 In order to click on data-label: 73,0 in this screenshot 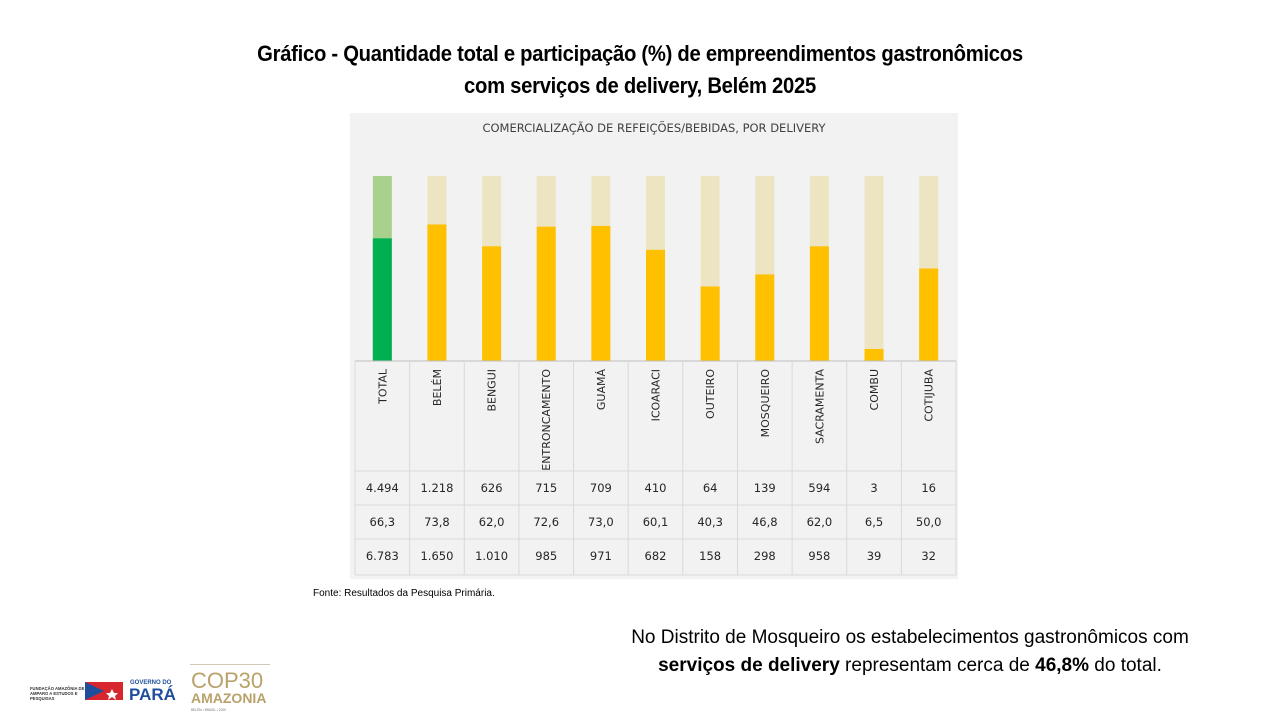, I will do `click(601, 522)`.